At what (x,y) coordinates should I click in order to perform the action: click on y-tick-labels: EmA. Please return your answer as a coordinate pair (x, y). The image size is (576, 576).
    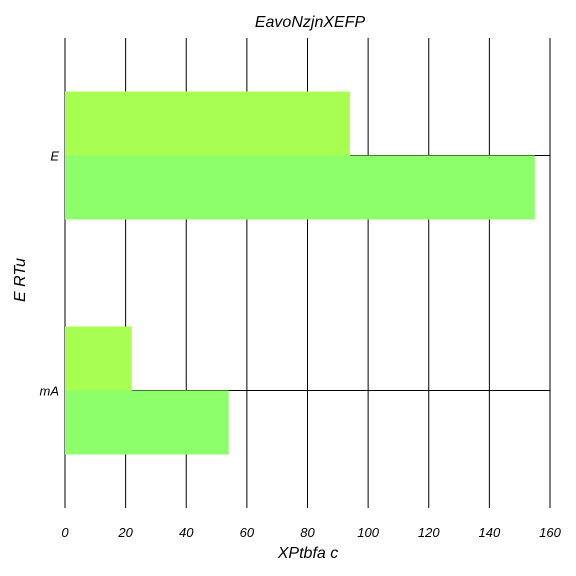
    Looking at the image, I should click on (50, 274).